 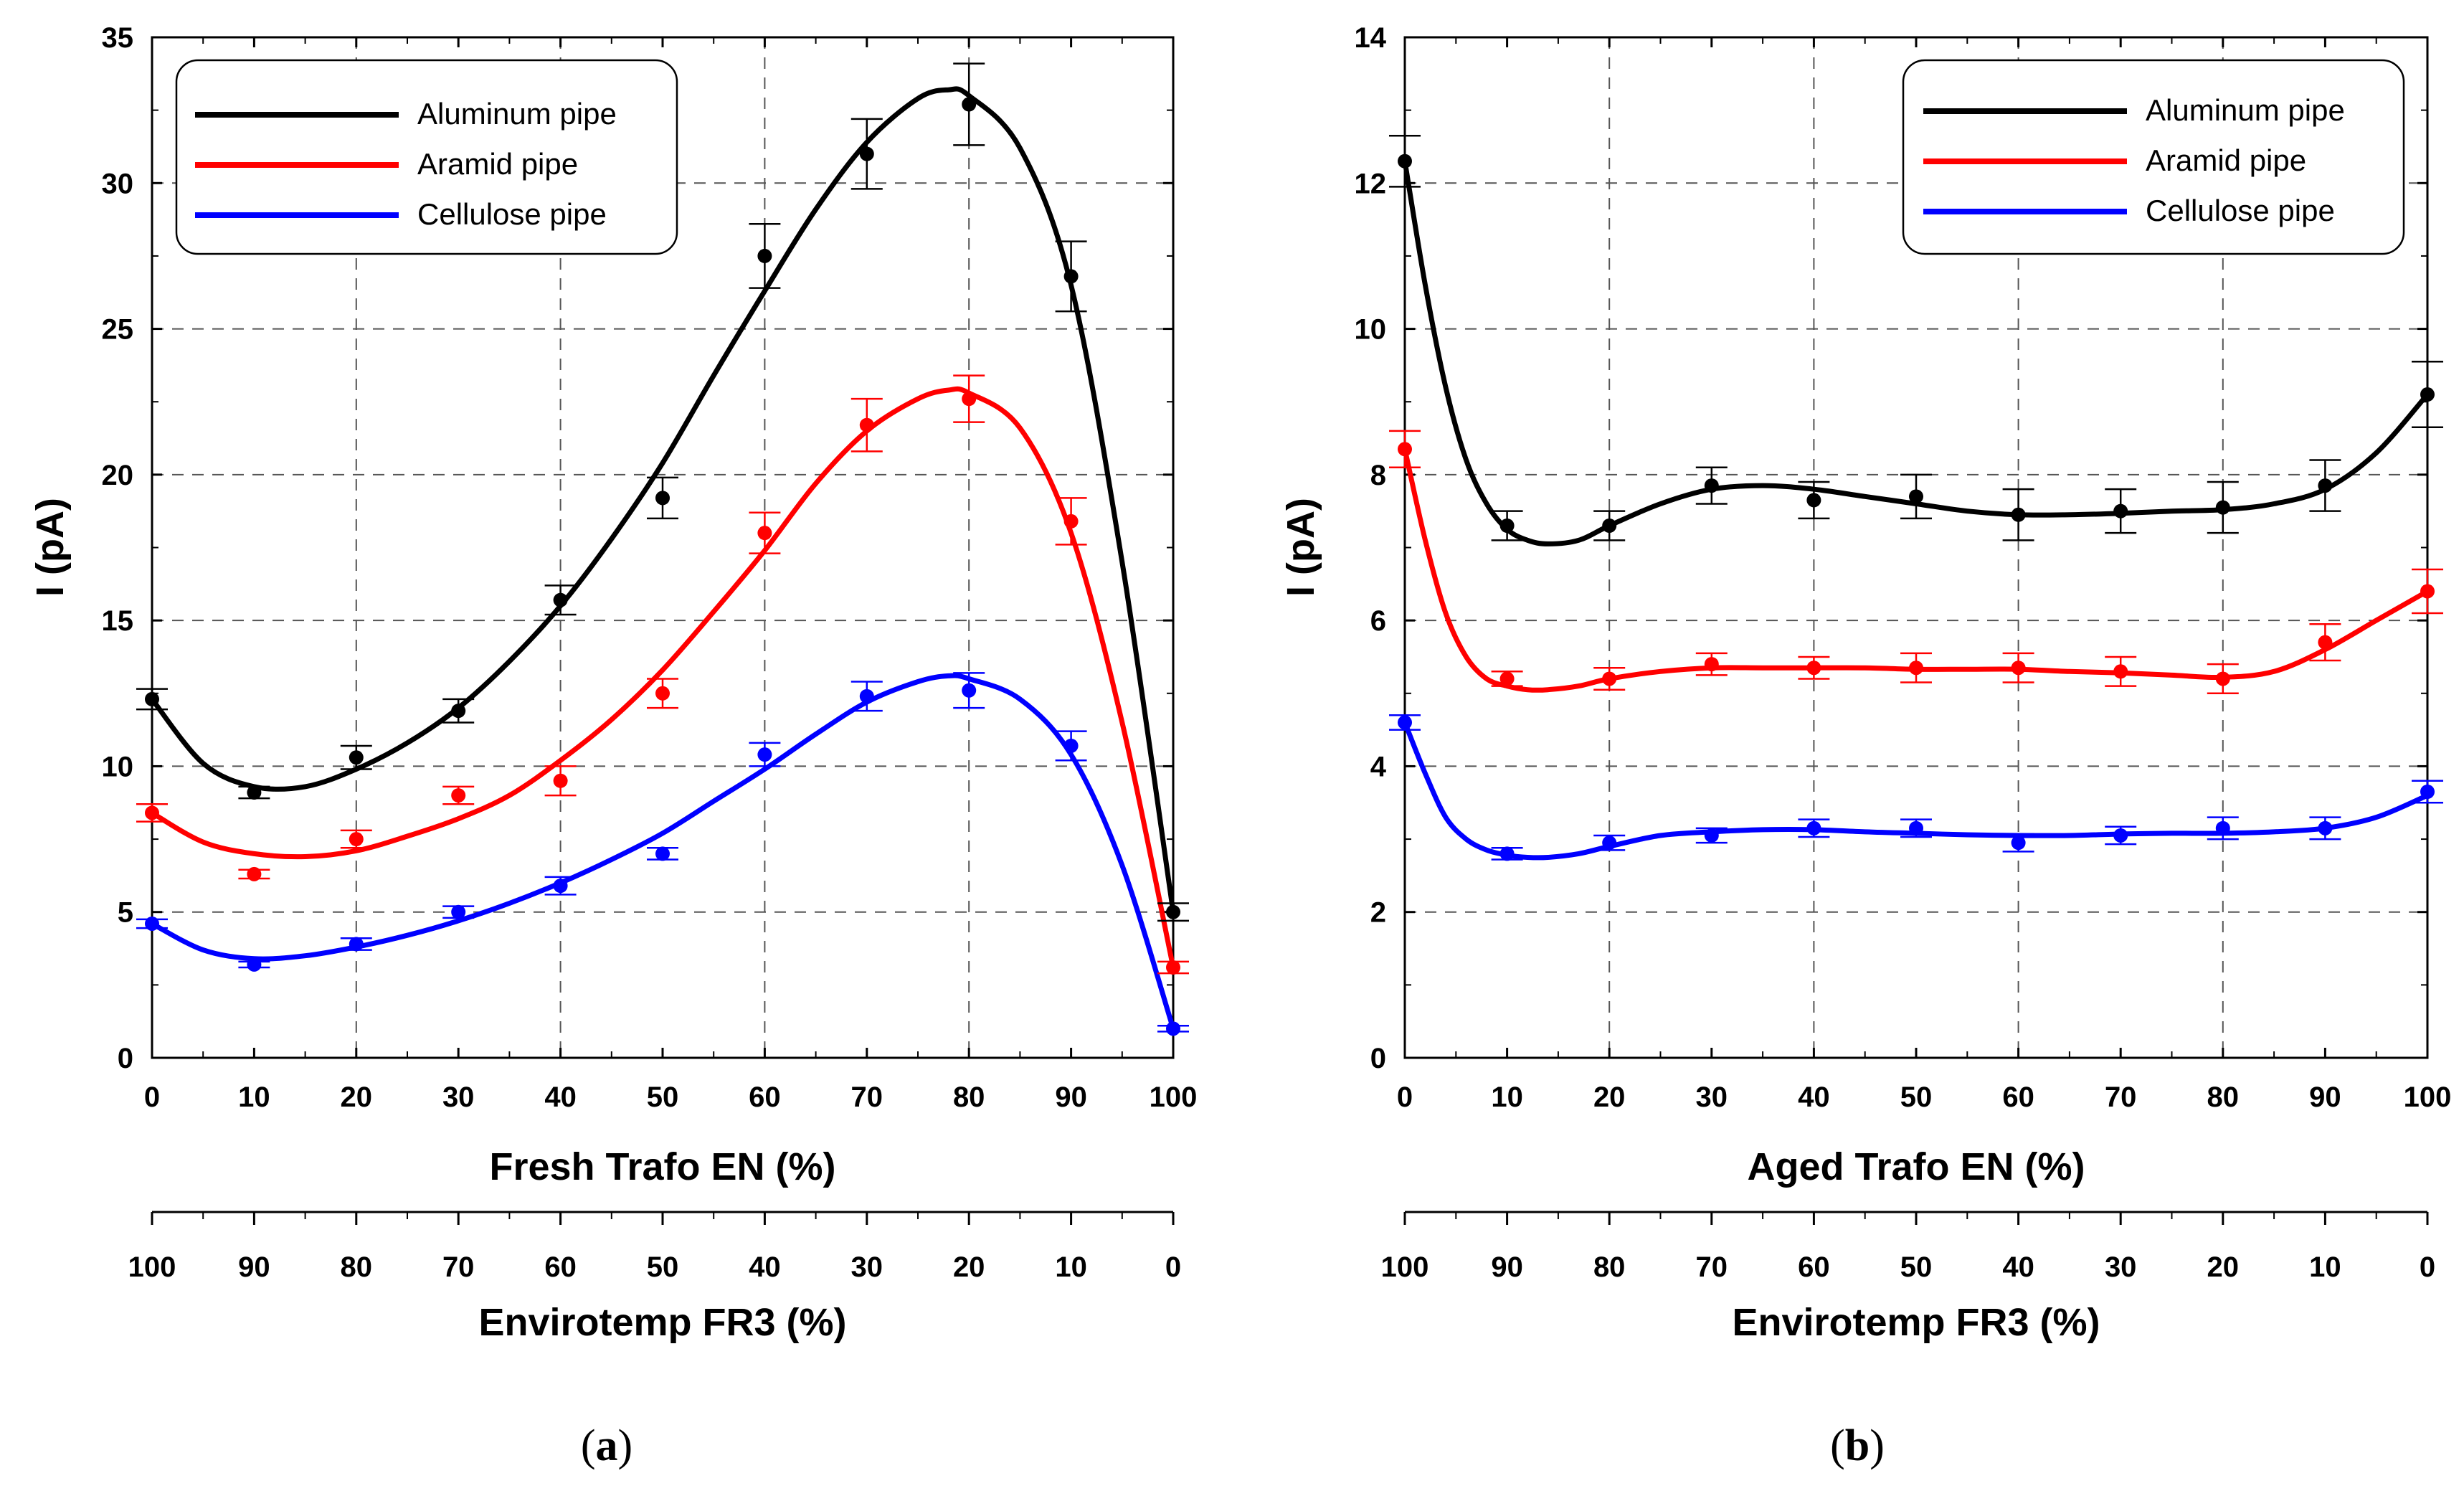 I want to click on legend-label-a-0: Aluminum pipe, so click(x=517, y=114).